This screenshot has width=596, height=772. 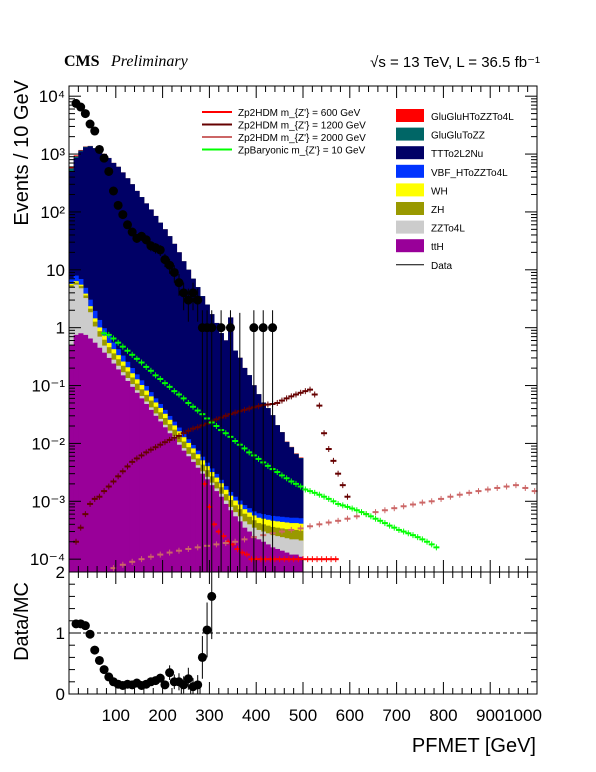 What do you see at coordinates (437, 247) in the screenshot?
I see `legend-background-label: ttH` at bounding box center [437, 247].